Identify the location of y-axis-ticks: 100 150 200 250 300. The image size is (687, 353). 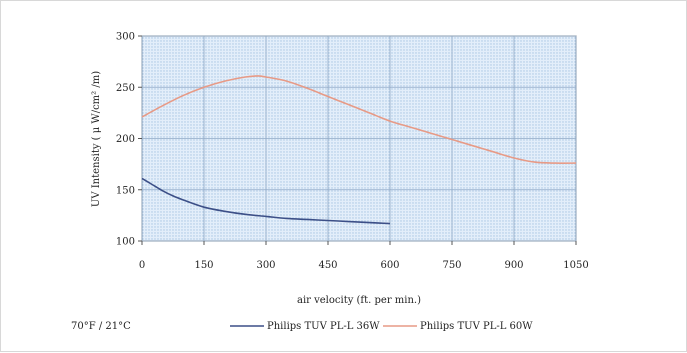
(129, 140).